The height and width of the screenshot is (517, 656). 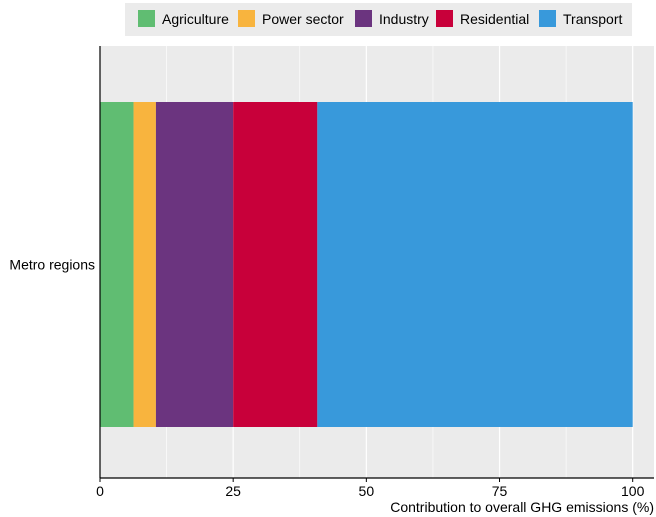 What do you see at coordinates (117, 264) in the screenshot?
I see `bar-segment-agriculture` at bounding box center [117, 264].